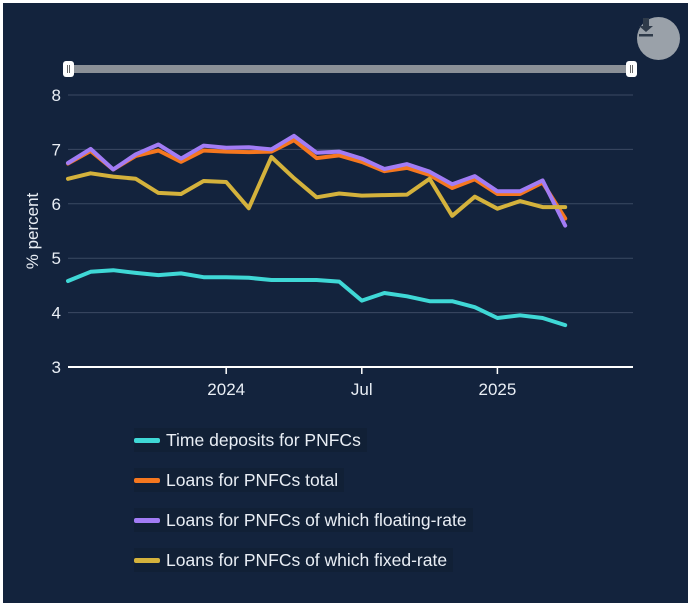 This screenshot has height=606, width=691. Describe the element at coordinates (56, 95) in the screenshot. I see `y-tick-label: 8` at that location.